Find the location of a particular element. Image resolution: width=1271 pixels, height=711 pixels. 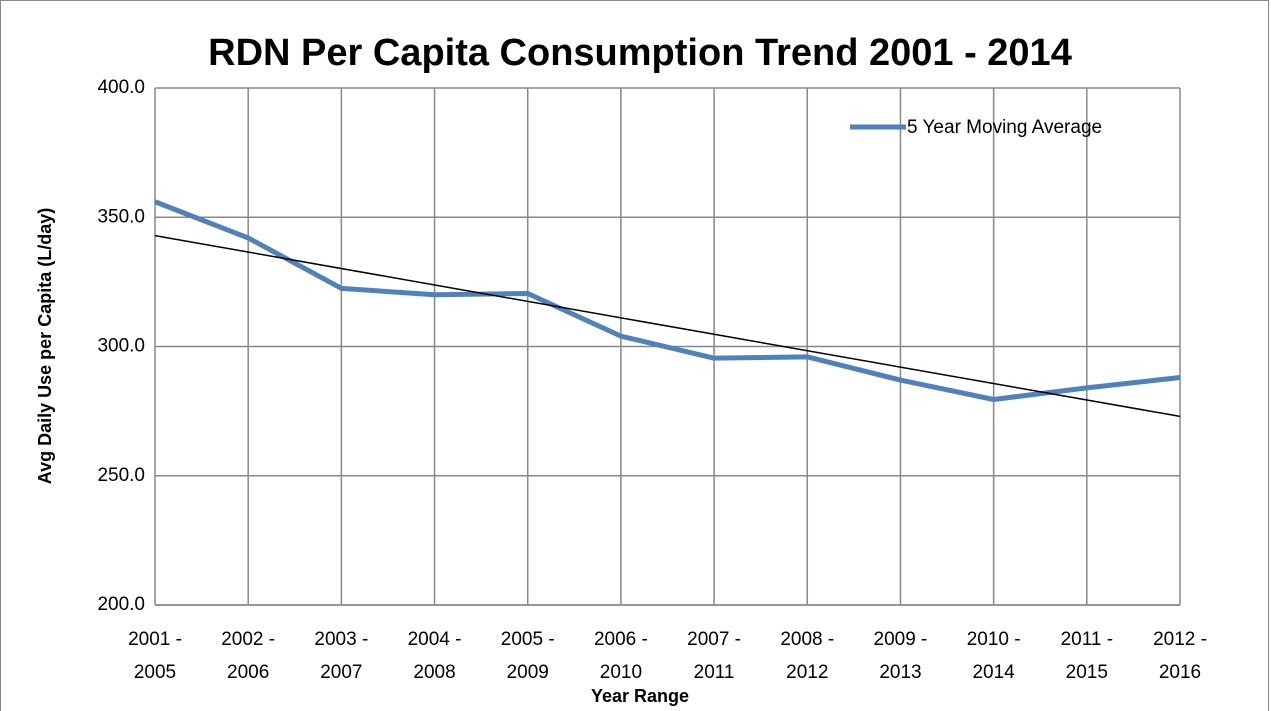

x-tick-label: 2002 - 2006 is located at coordinates (248, 656).